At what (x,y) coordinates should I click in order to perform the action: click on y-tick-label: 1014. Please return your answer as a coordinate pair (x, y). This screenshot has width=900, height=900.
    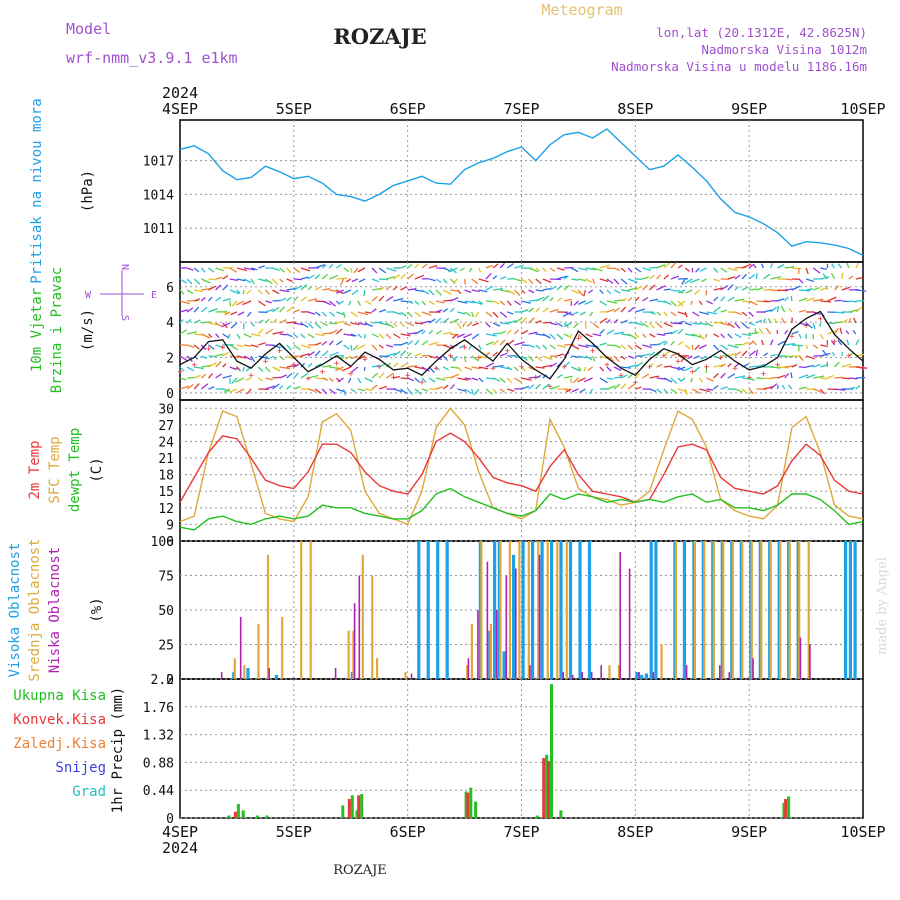
    Looking at the image, I should click on (158, 195).